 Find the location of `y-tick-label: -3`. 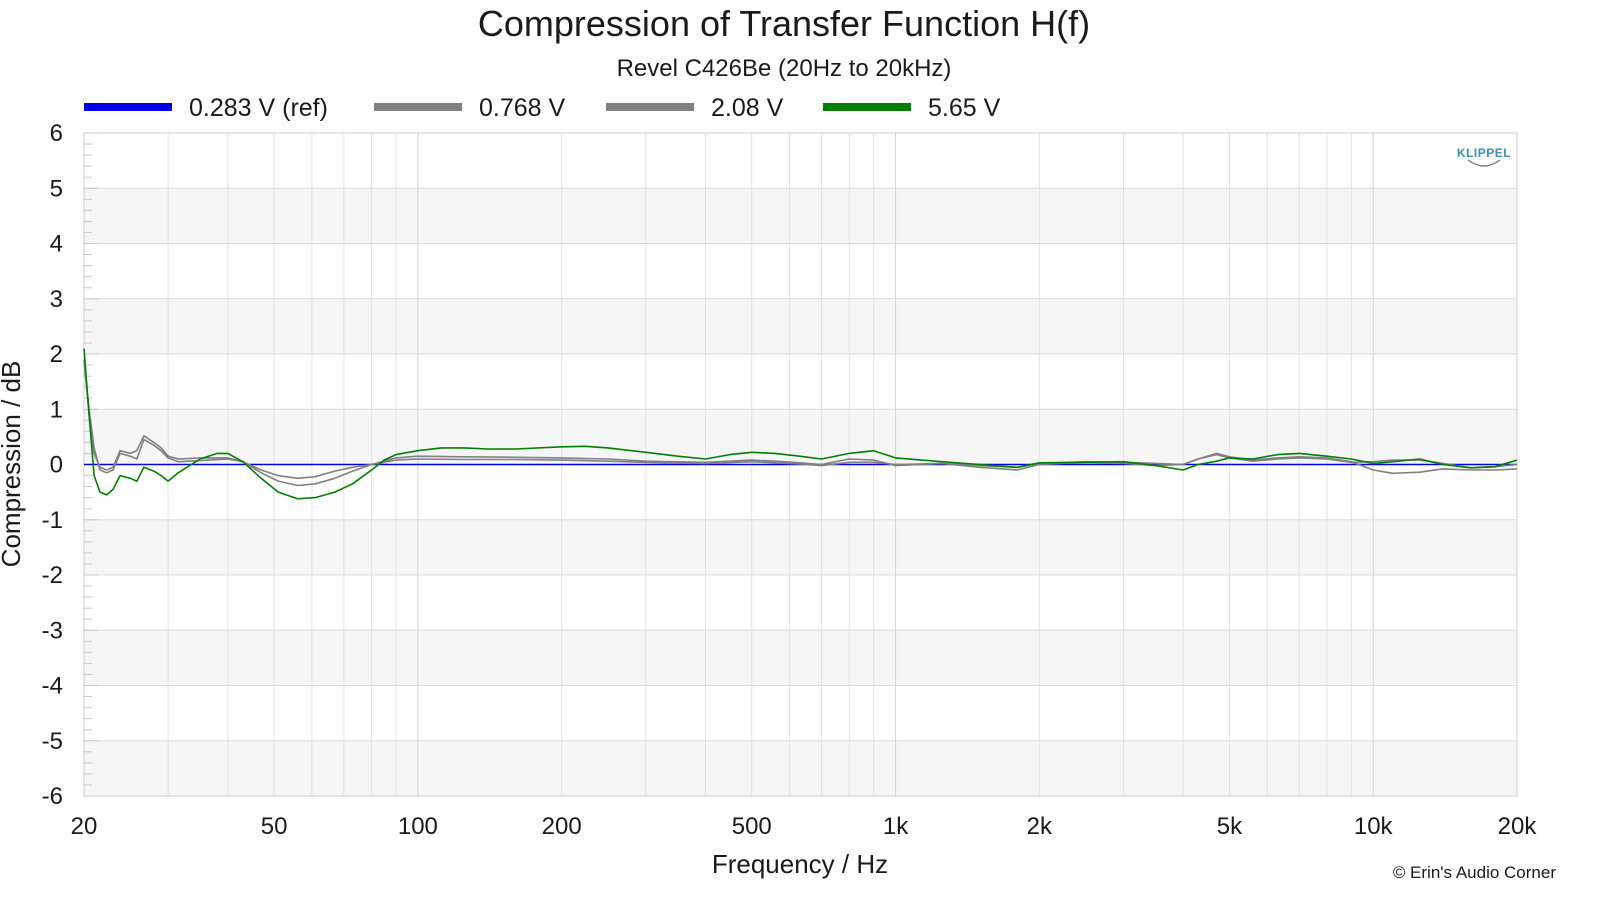

y-tick-label: -3 is located at coordinates (52, 630).